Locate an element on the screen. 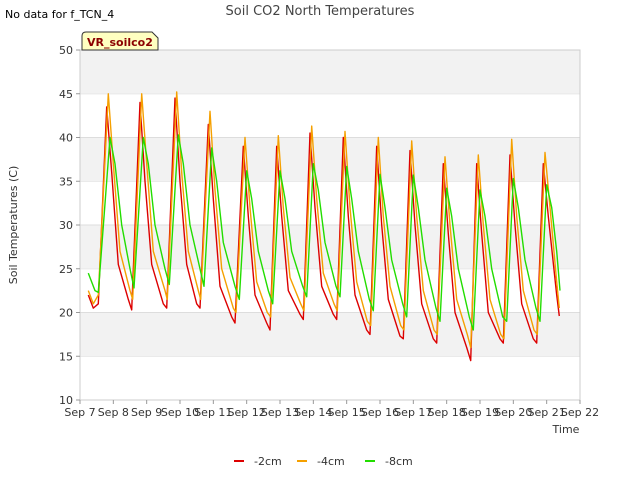 This screenshot has height=480, width=640. x-tick-label: Sep 18 is located at coordinates (447, 412).